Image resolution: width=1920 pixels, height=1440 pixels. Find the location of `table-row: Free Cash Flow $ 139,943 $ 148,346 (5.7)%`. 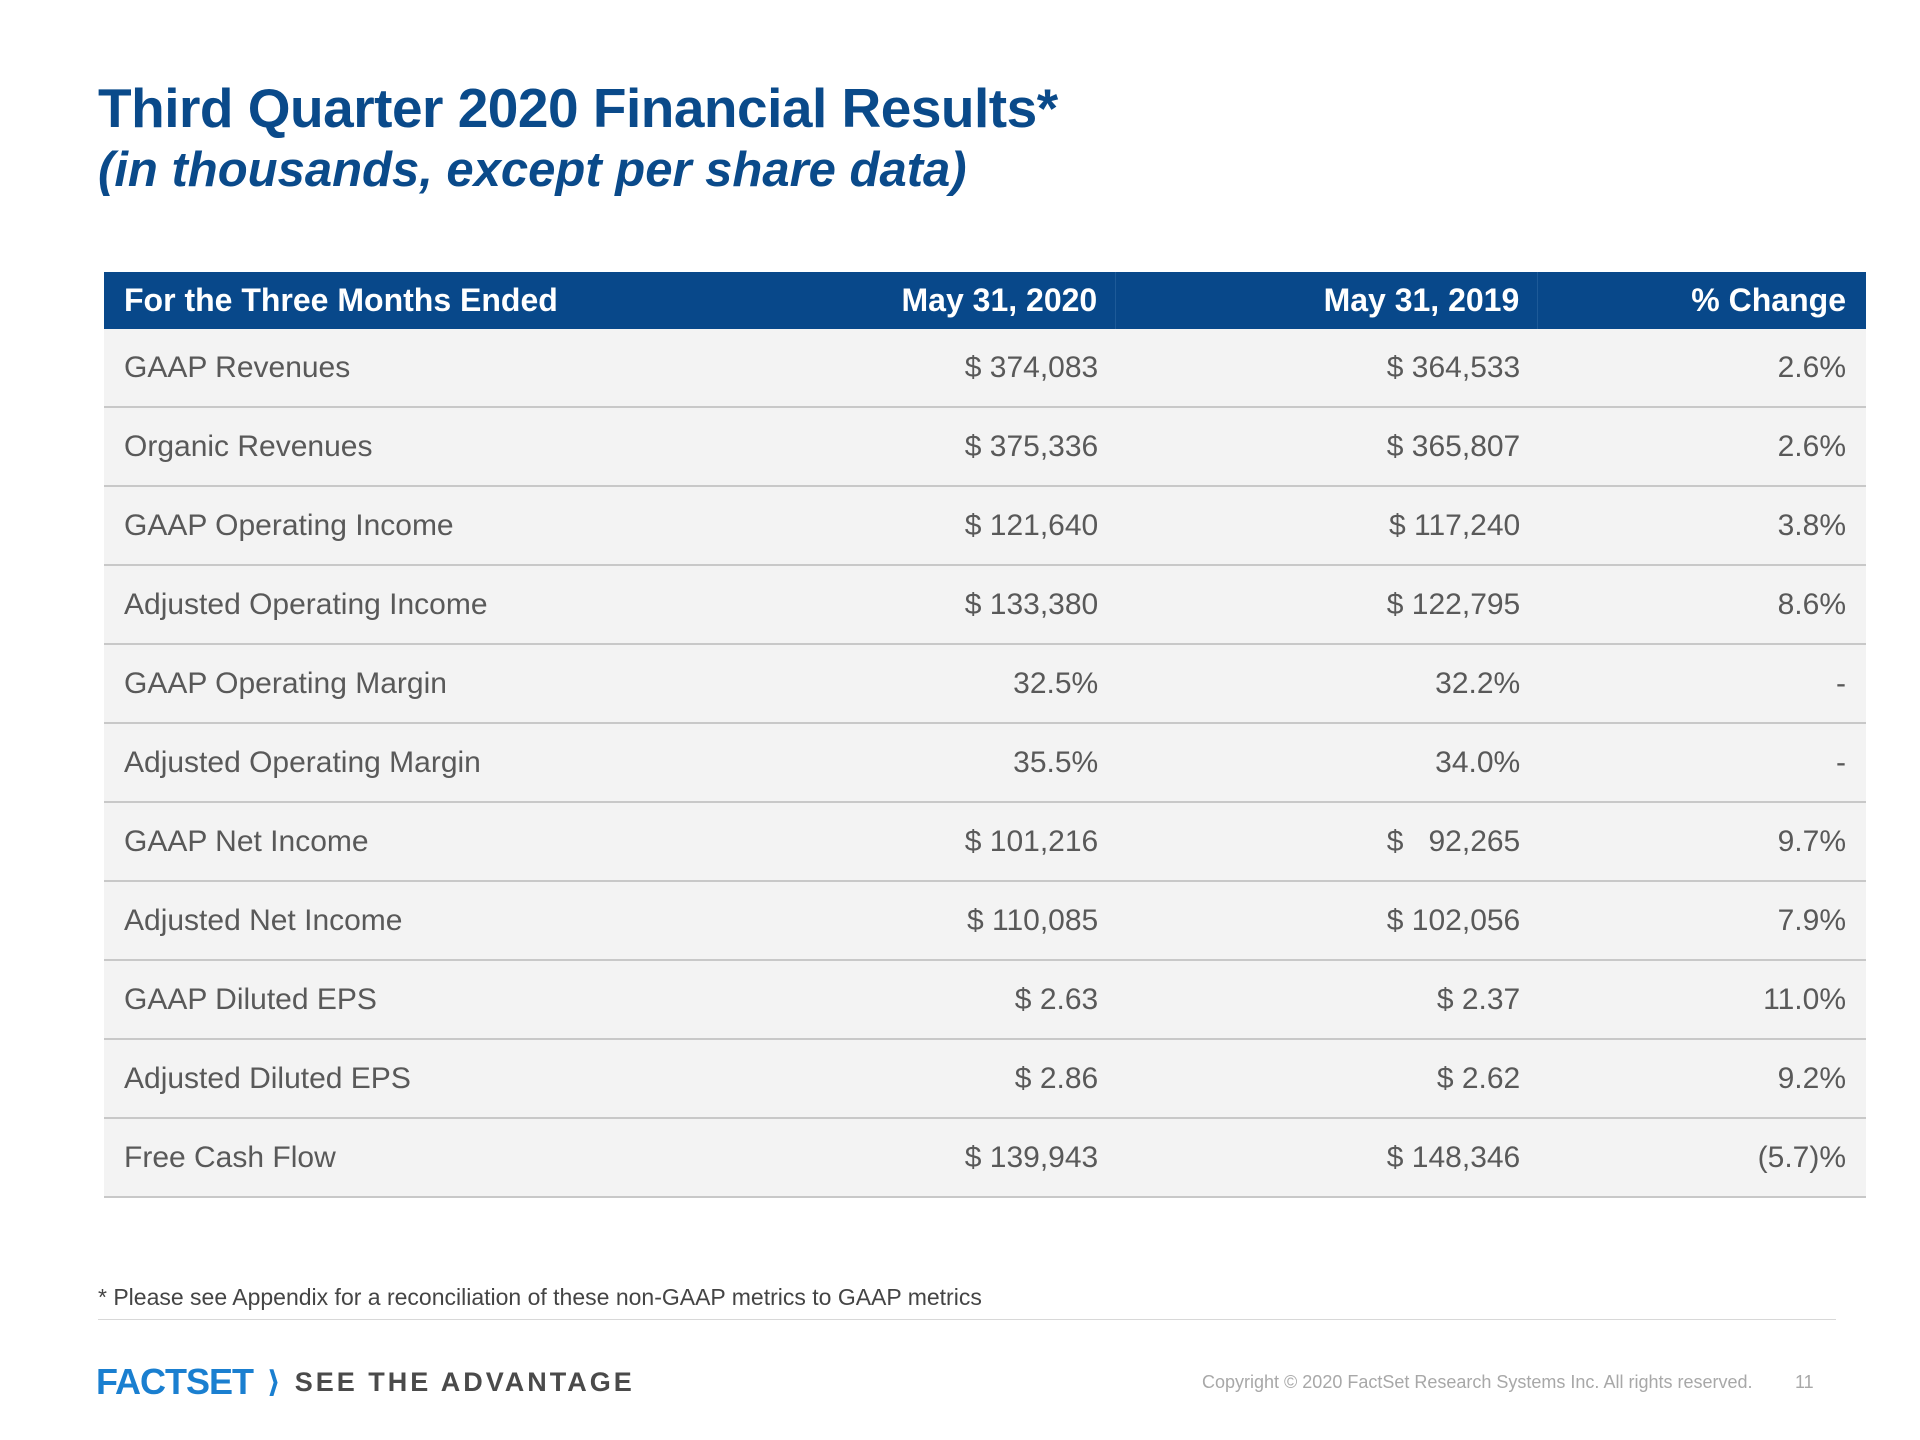

table-row: Free Cash Flow $ 139,943 $ 148,346 (5.7)% is located at coordinates (985, 1158).